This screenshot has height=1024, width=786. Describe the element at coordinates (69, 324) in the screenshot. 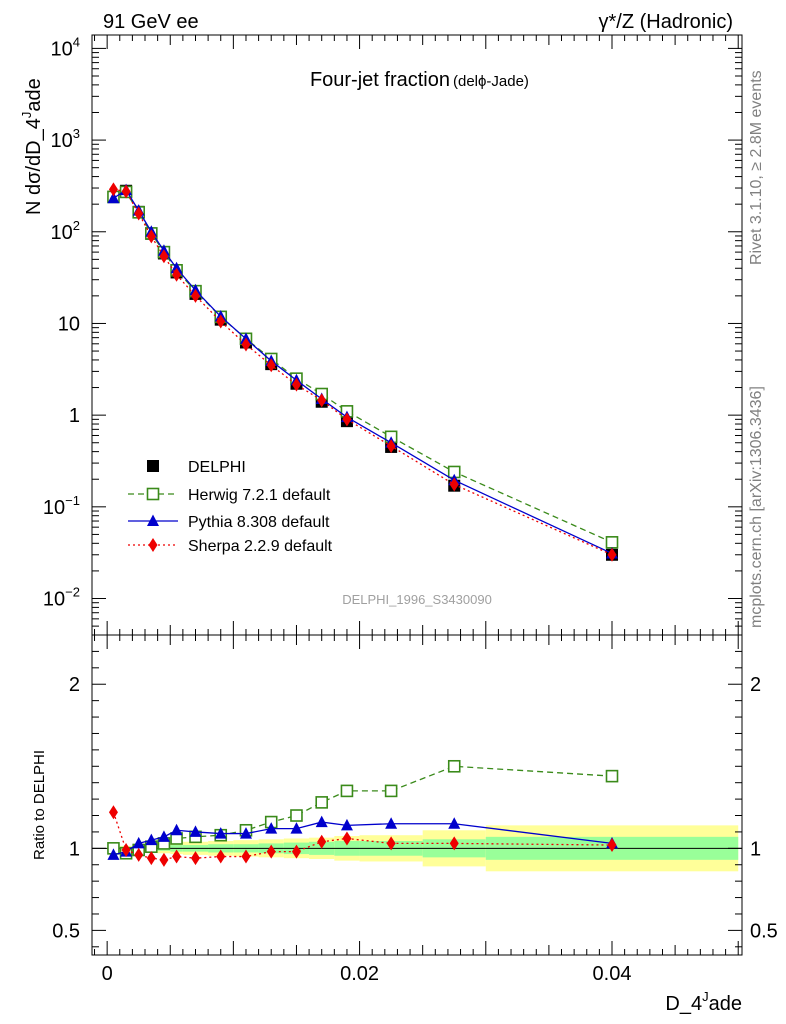

I see `main-y-tick-label: 10` at that location.